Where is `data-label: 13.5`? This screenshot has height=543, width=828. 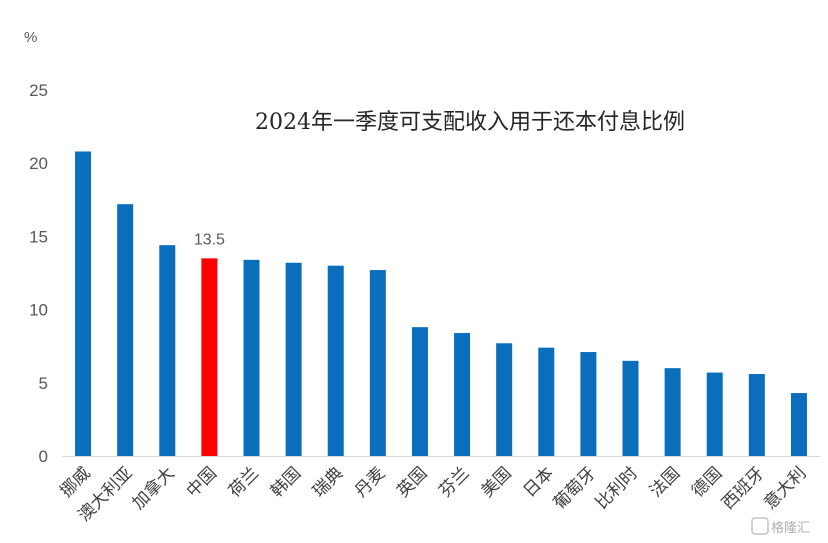
data-label: 13.5 is located at coordinates (209, 239).